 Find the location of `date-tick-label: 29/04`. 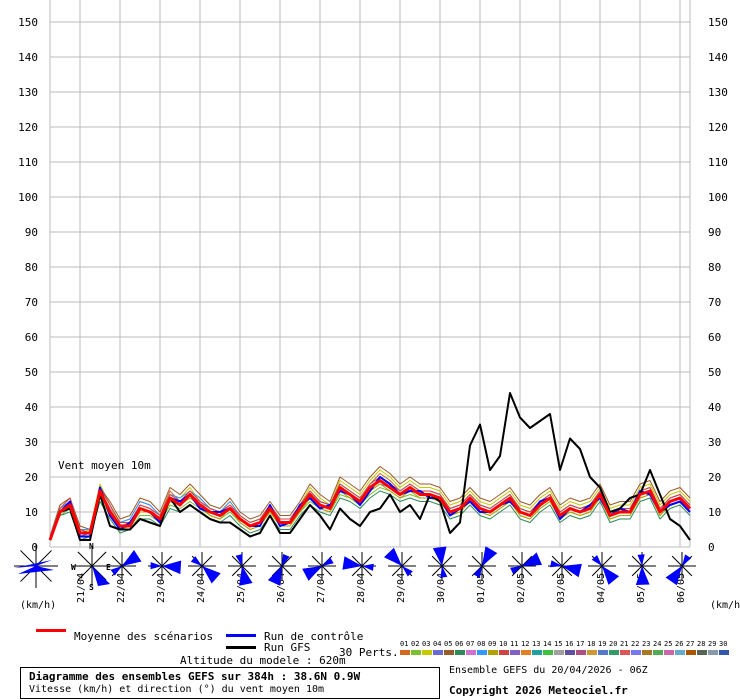

date-tick-label: 29/04 is located at coordinates (401, 588).